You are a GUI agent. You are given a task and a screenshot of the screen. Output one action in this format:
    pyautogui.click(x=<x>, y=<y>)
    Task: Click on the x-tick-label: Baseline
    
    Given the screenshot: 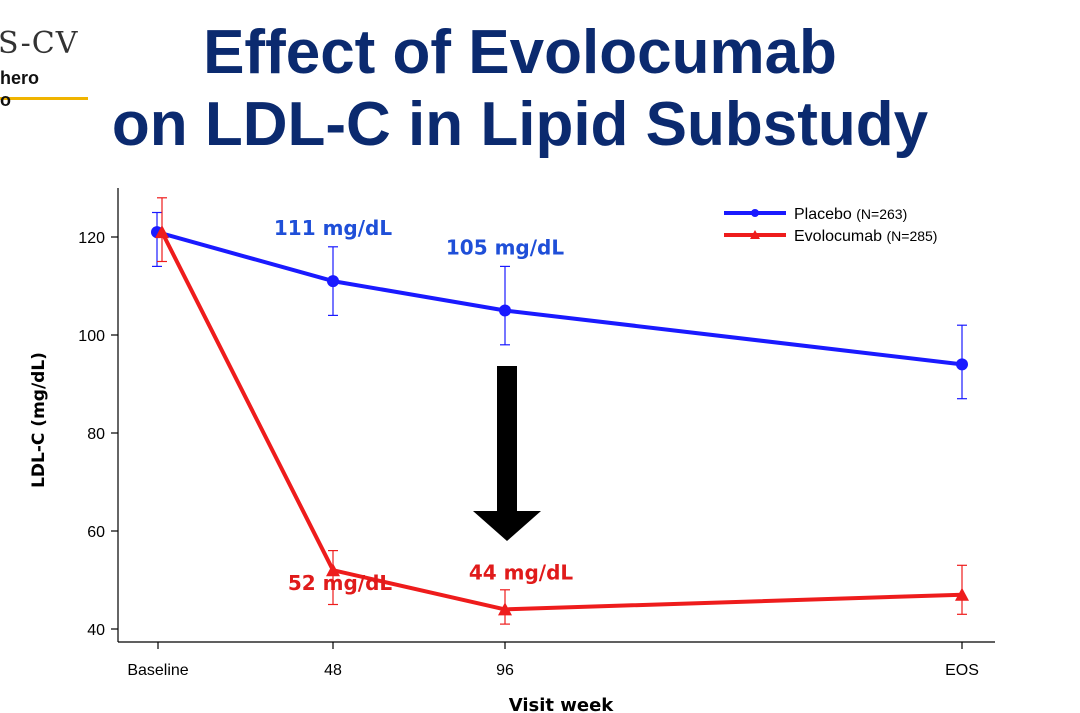 What is the action you would take?
    pyautogui.click(x=157, y=670)
    